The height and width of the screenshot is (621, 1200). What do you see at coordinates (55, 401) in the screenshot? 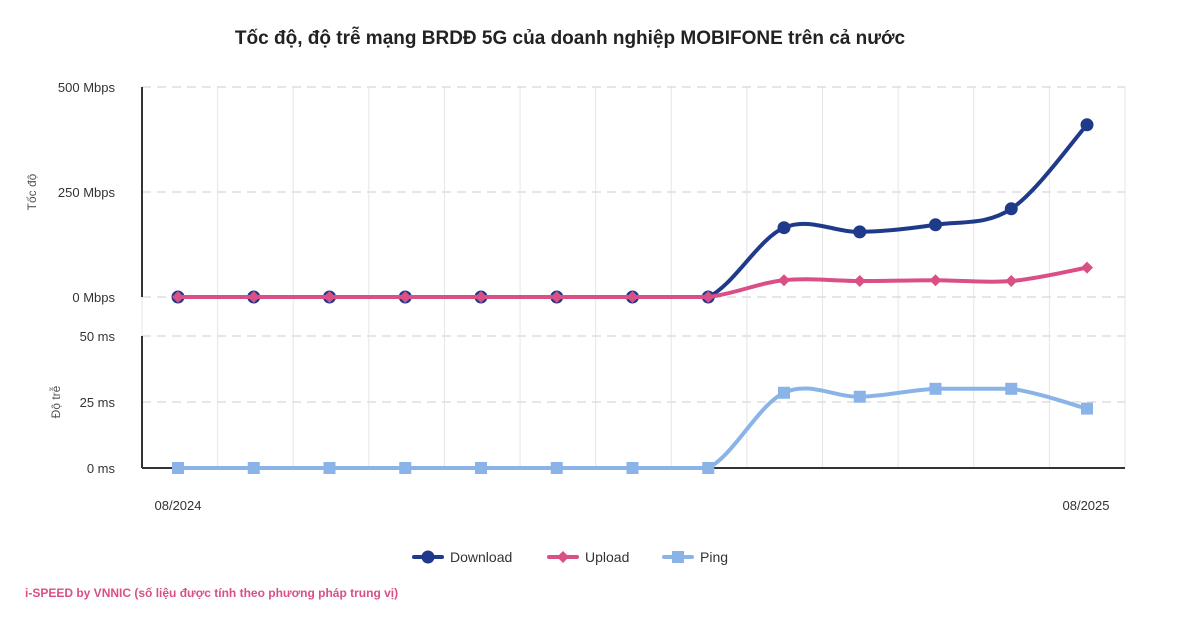
I see `y-axis-title: Độ trễ` at bounding box center [55, 401].